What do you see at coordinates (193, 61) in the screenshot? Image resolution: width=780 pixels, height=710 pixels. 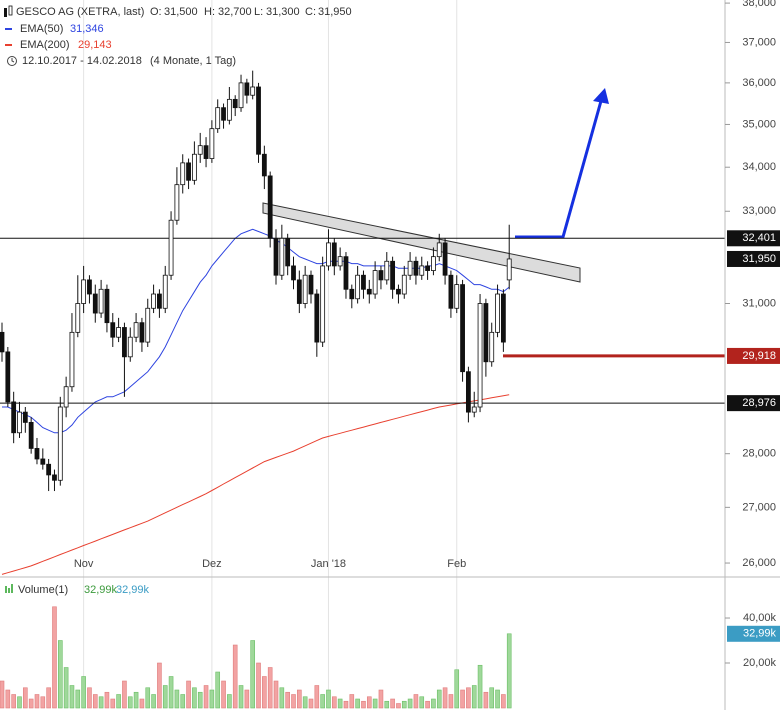 I see `period: (4 Monate, 1 Tag)` at bounding box center [193, 61].